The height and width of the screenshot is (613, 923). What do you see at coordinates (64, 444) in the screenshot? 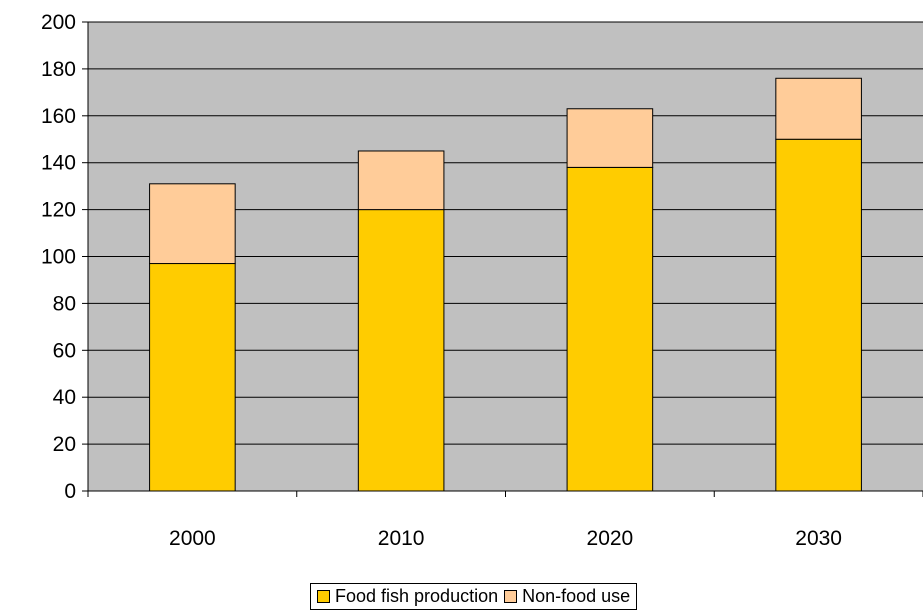
I see `y-tick-label: 20` at bounding box center [64, 444].